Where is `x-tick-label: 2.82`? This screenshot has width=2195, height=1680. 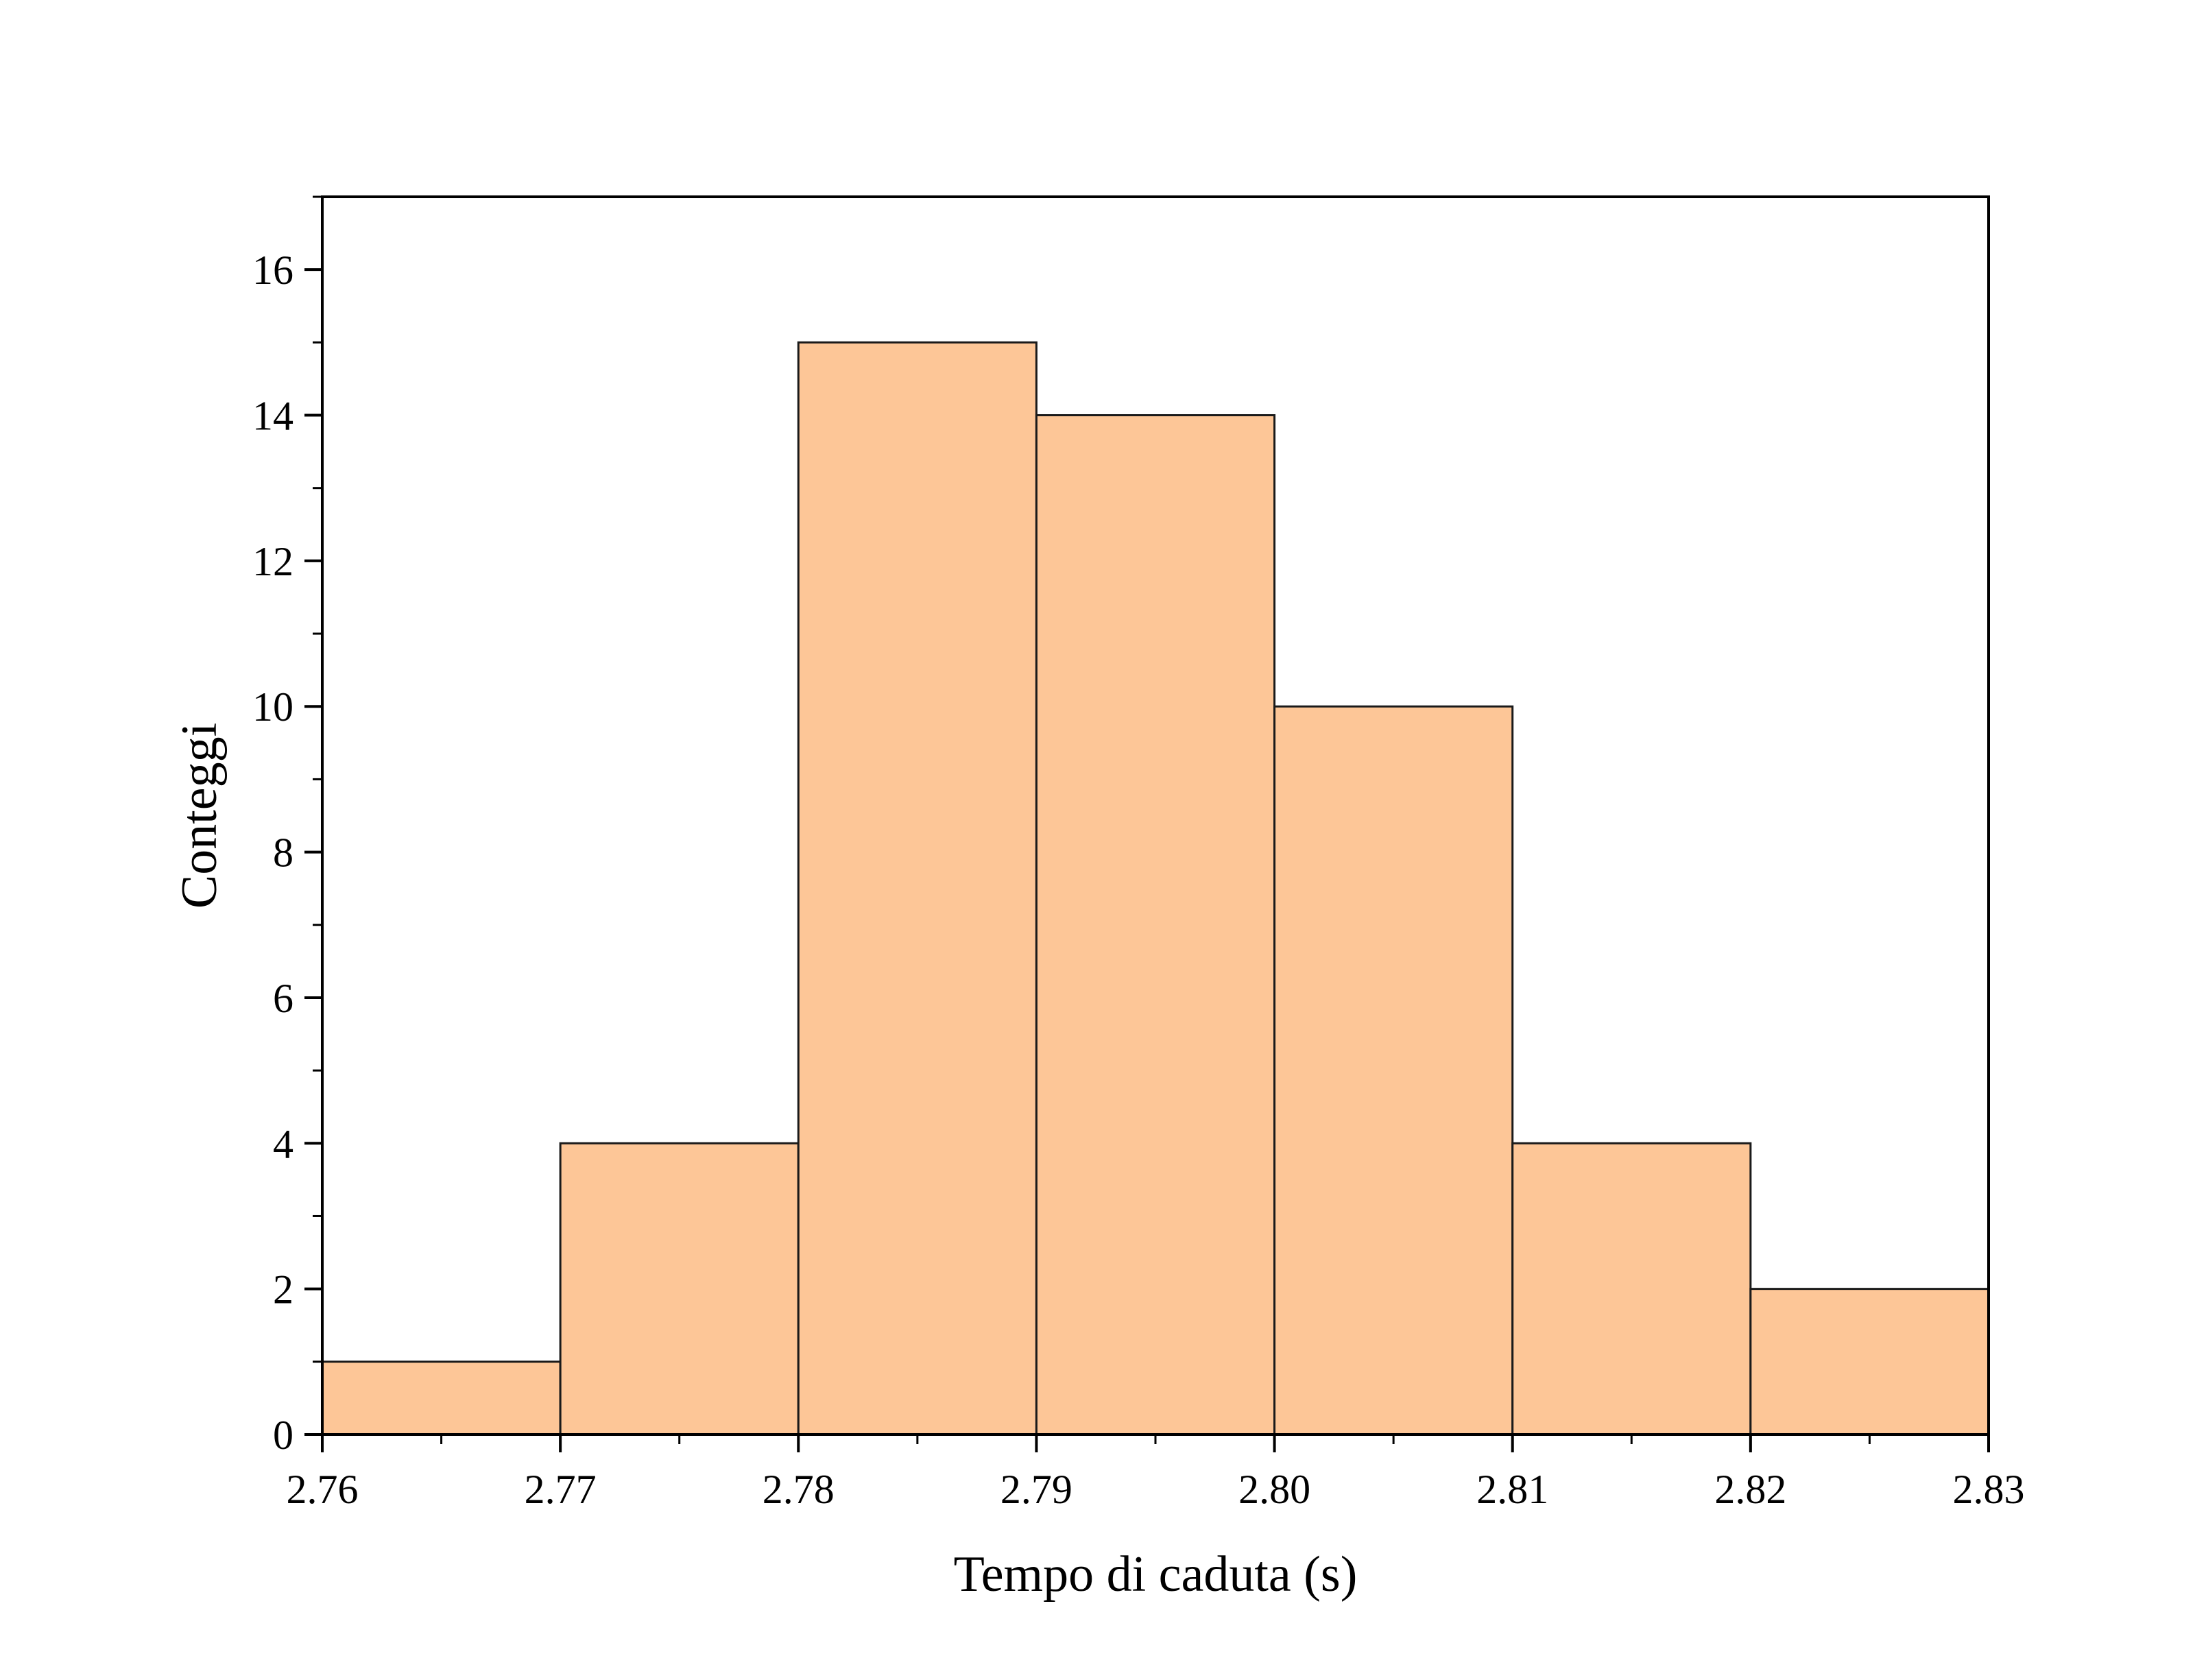 x-tick-label: 2.82 is located at coordinates (1750, 1489).